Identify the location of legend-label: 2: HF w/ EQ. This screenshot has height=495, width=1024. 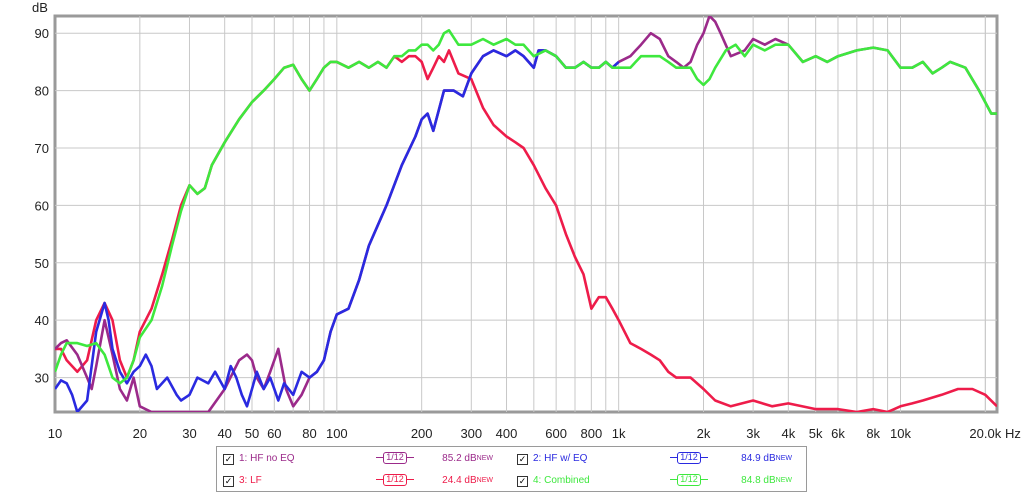
(560, 458).